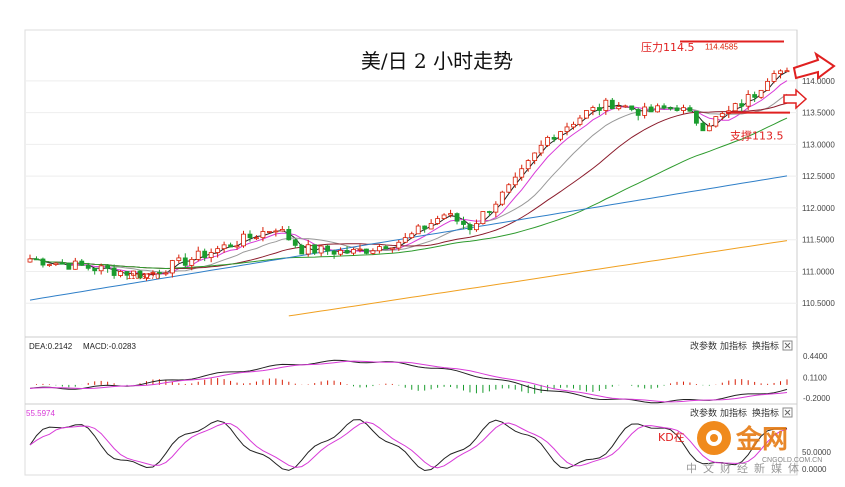  What do you see at coordinates (40, 413) in the screenshot?
I see `kd-value-label: 55.5974` at bounding box center [40, 413].